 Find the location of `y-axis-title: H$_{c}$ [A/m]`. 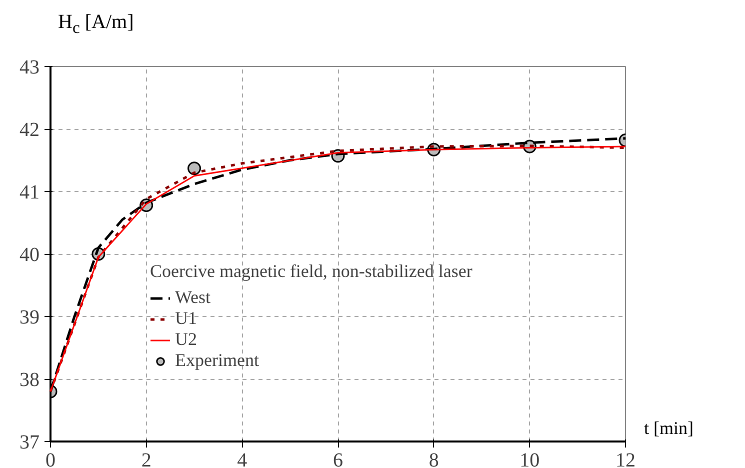

y-axis-title: H$_{c}$ [A/m] is located at coordinates (96, 24).